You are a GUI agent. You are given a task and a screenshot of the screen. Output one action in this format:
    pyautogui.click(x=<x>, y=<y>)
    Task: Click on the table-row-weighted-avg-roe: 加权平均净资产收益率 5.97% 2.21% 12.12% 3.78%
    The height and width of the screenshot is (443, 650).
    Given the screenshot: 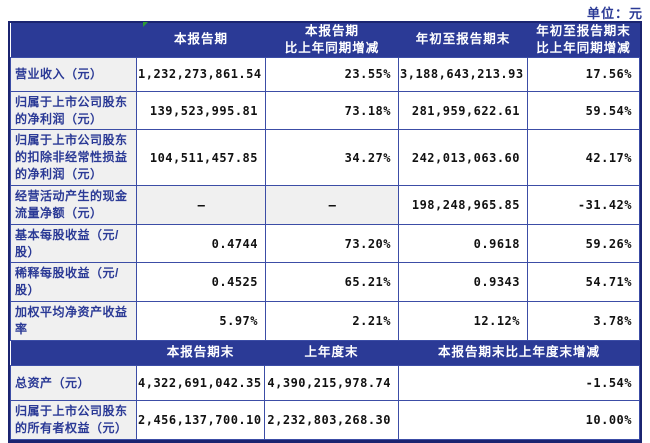 What is the action you would take?
    pyautogui.click(x=325, y=320)
    